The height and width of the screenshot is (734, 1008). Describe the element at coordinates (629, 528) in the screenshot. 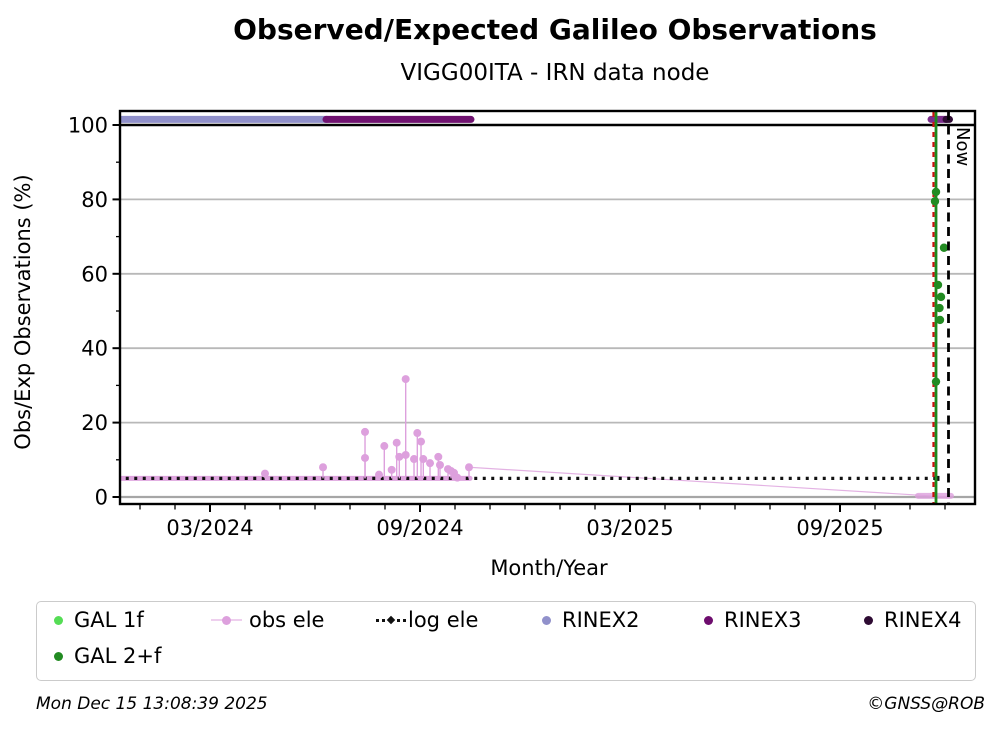

I see `x-tick-label: 03/2025` at that location.